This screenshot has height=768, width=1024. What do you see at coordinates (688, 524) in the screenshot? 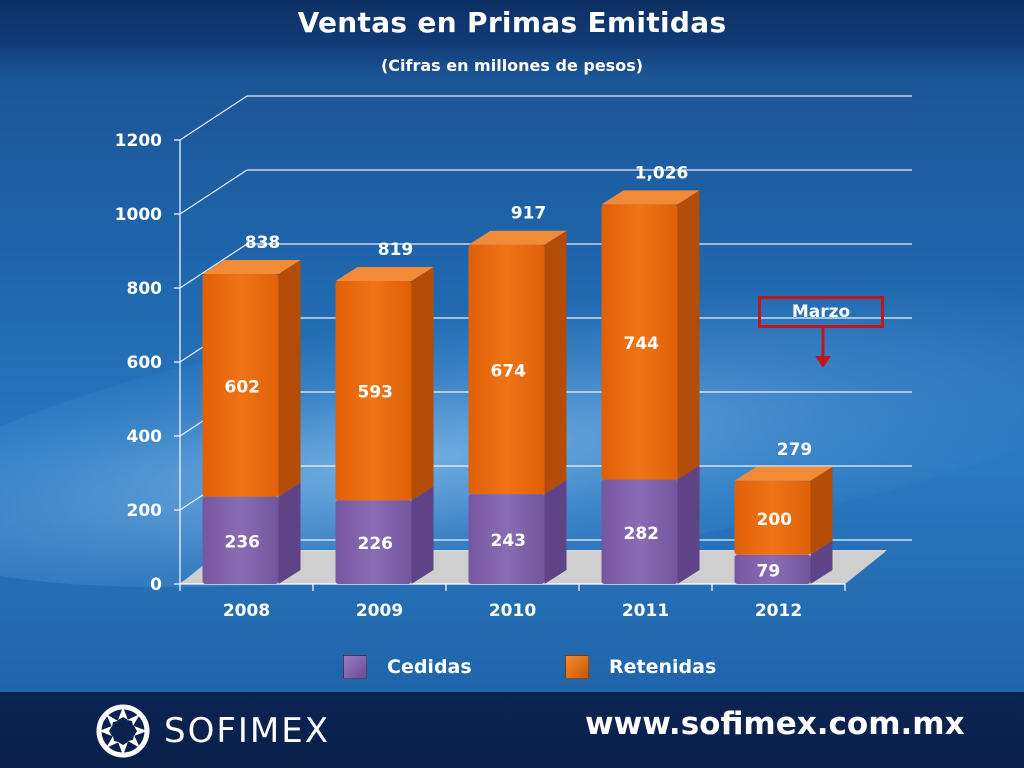
I see `bar-side-cedidas-2011` at bounding box center [688, 524].